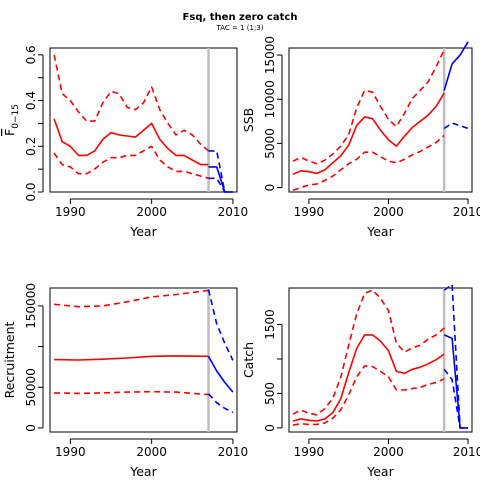 Image resolution: width=480 pixels, height=480 pixels. What do you see at coordinates (270, 143) in the screenshot?
I see `y-tick-label: 5000` at bounding box center [270, 143].